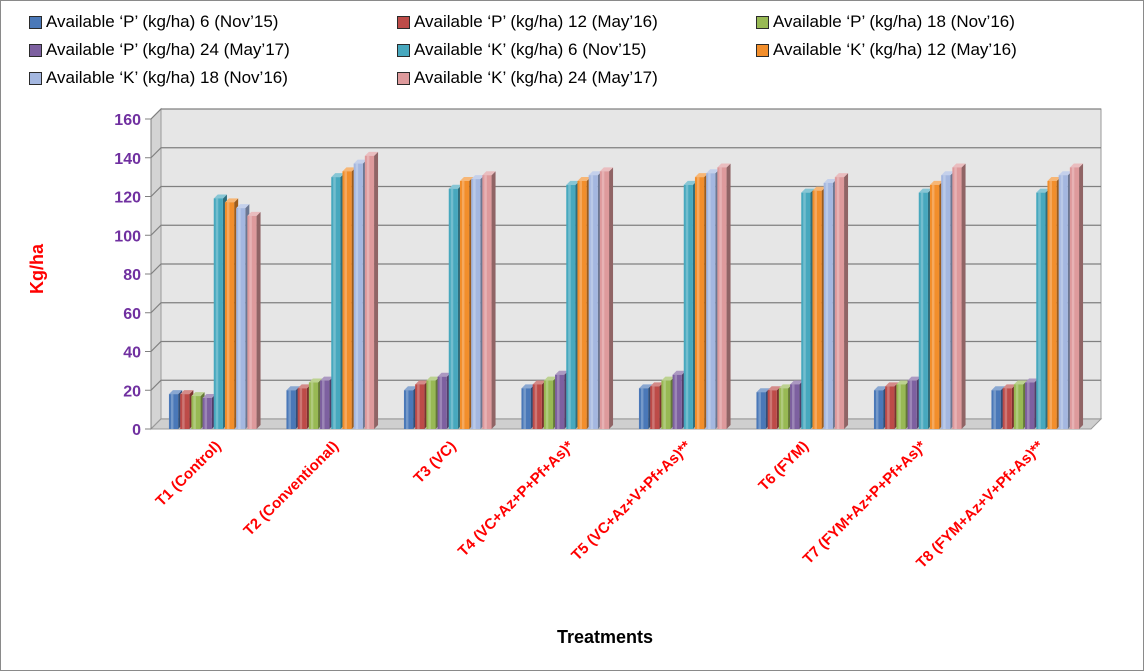  What do you see at coordinates (895, 49) in the screenshot?
I see `legend-label: Available ‘K’ (kg/ha) 12 (May’16)` at bounding box center [895, 49].